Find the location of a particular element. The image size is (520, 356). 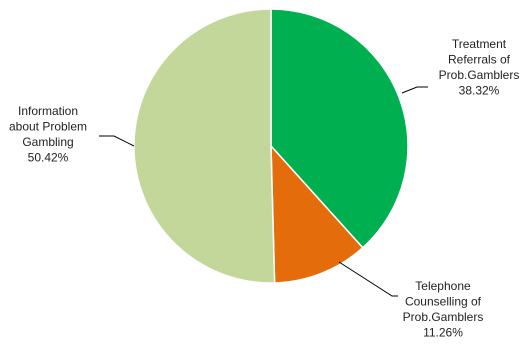

slice-value-label: 50.42% is located at coordinates (48, 158).